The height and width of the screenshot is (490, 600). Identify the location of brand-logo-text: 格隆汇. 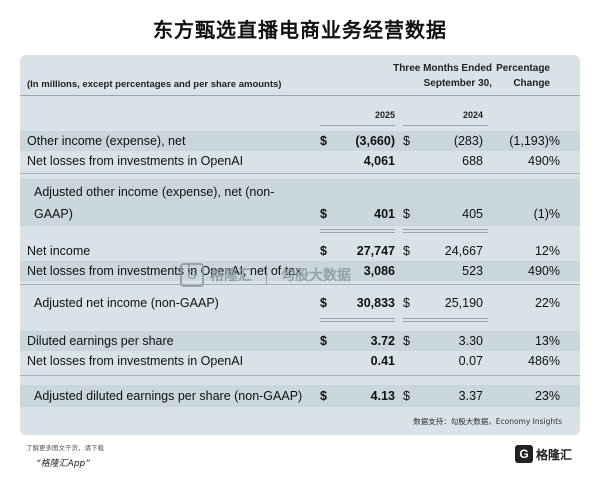
(553, 454).